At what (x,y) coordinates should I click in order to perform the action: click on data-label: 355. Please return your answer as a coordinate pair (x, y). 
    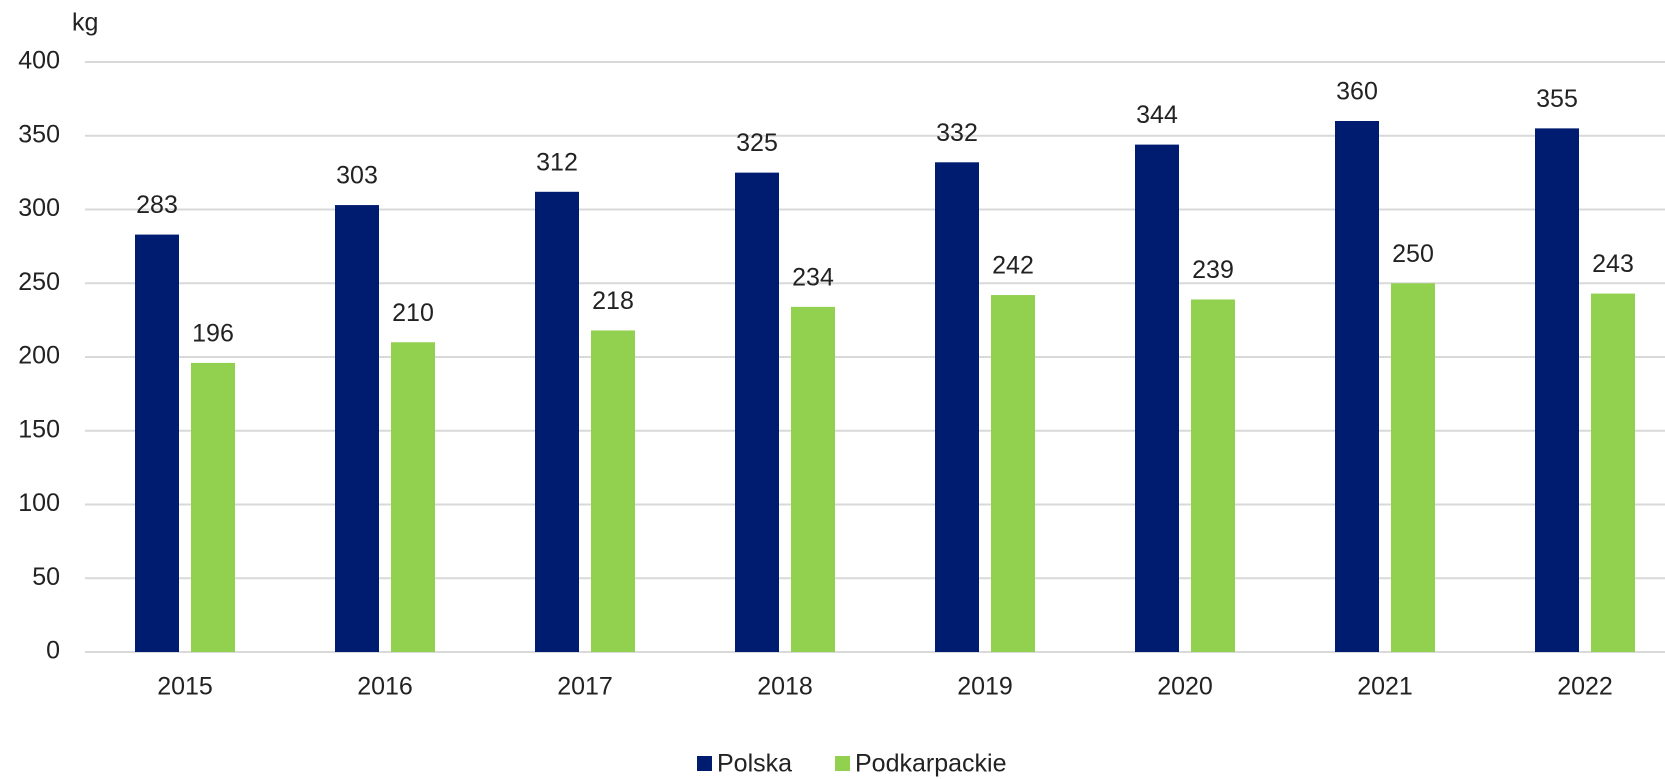
    Looking at the image, I should click on (1557, 99).